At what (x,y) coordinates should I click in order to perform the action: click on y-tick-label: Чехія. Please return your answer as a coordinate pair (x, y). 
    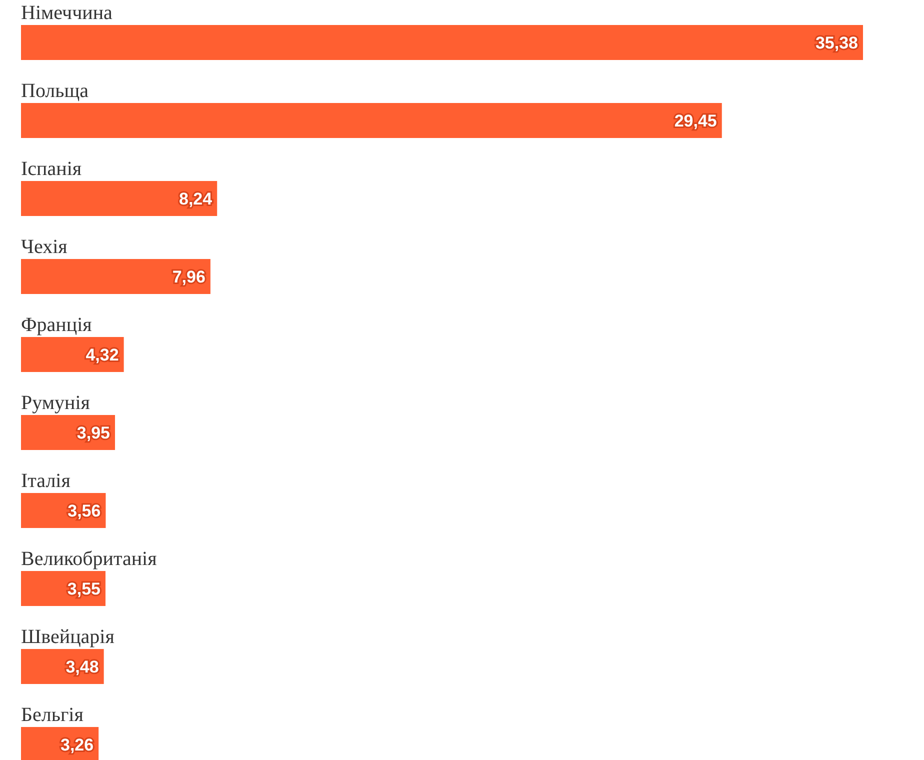
    Looking at the image, I should click on (44, 247).